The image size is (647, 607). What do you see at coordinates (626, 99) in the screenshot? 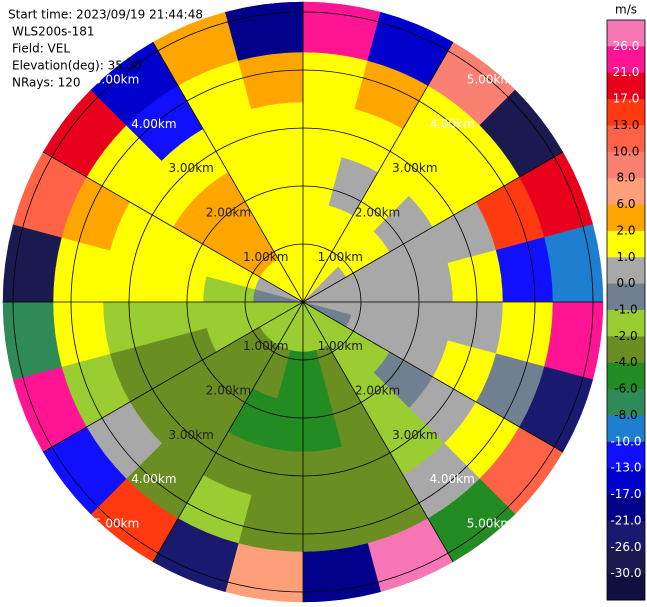
I see `colorbar-tick-label: 17.0` at bounding box center [626, 99].